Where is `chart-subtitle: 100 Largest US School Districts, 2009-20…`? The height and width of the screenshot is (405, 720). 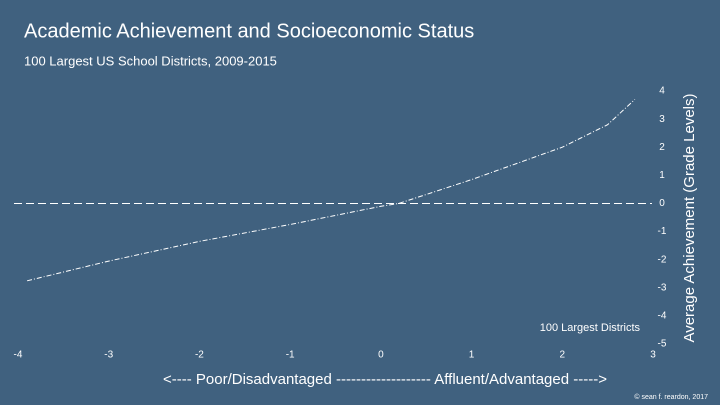
chart-subtitle: 100 Largest US School Districts, 2009-20… is located at coordinates (150, 60).